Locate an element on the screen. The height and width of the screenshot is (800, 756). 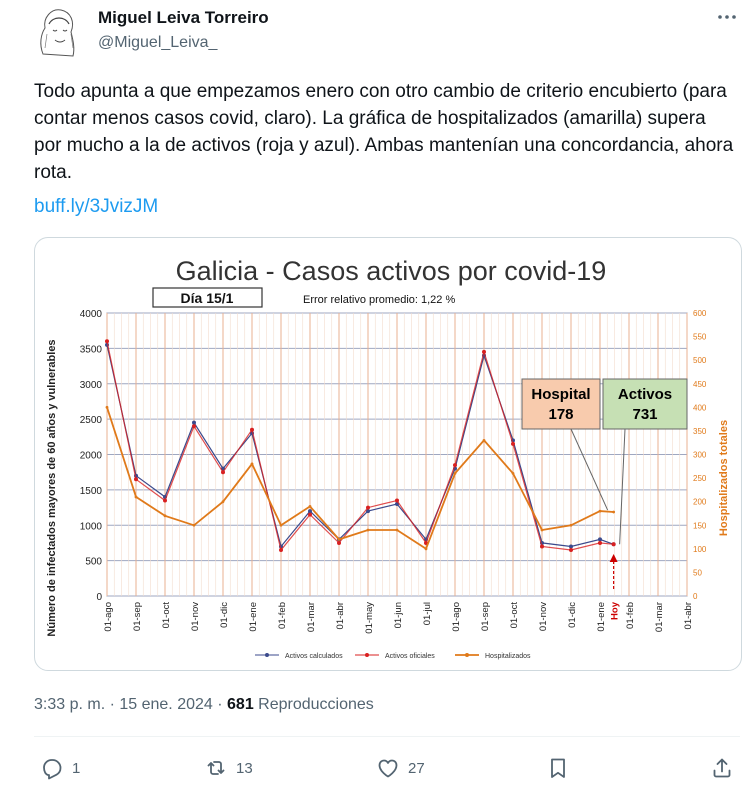
x-tick-label: 01-may is located at coordinates (369, 618).